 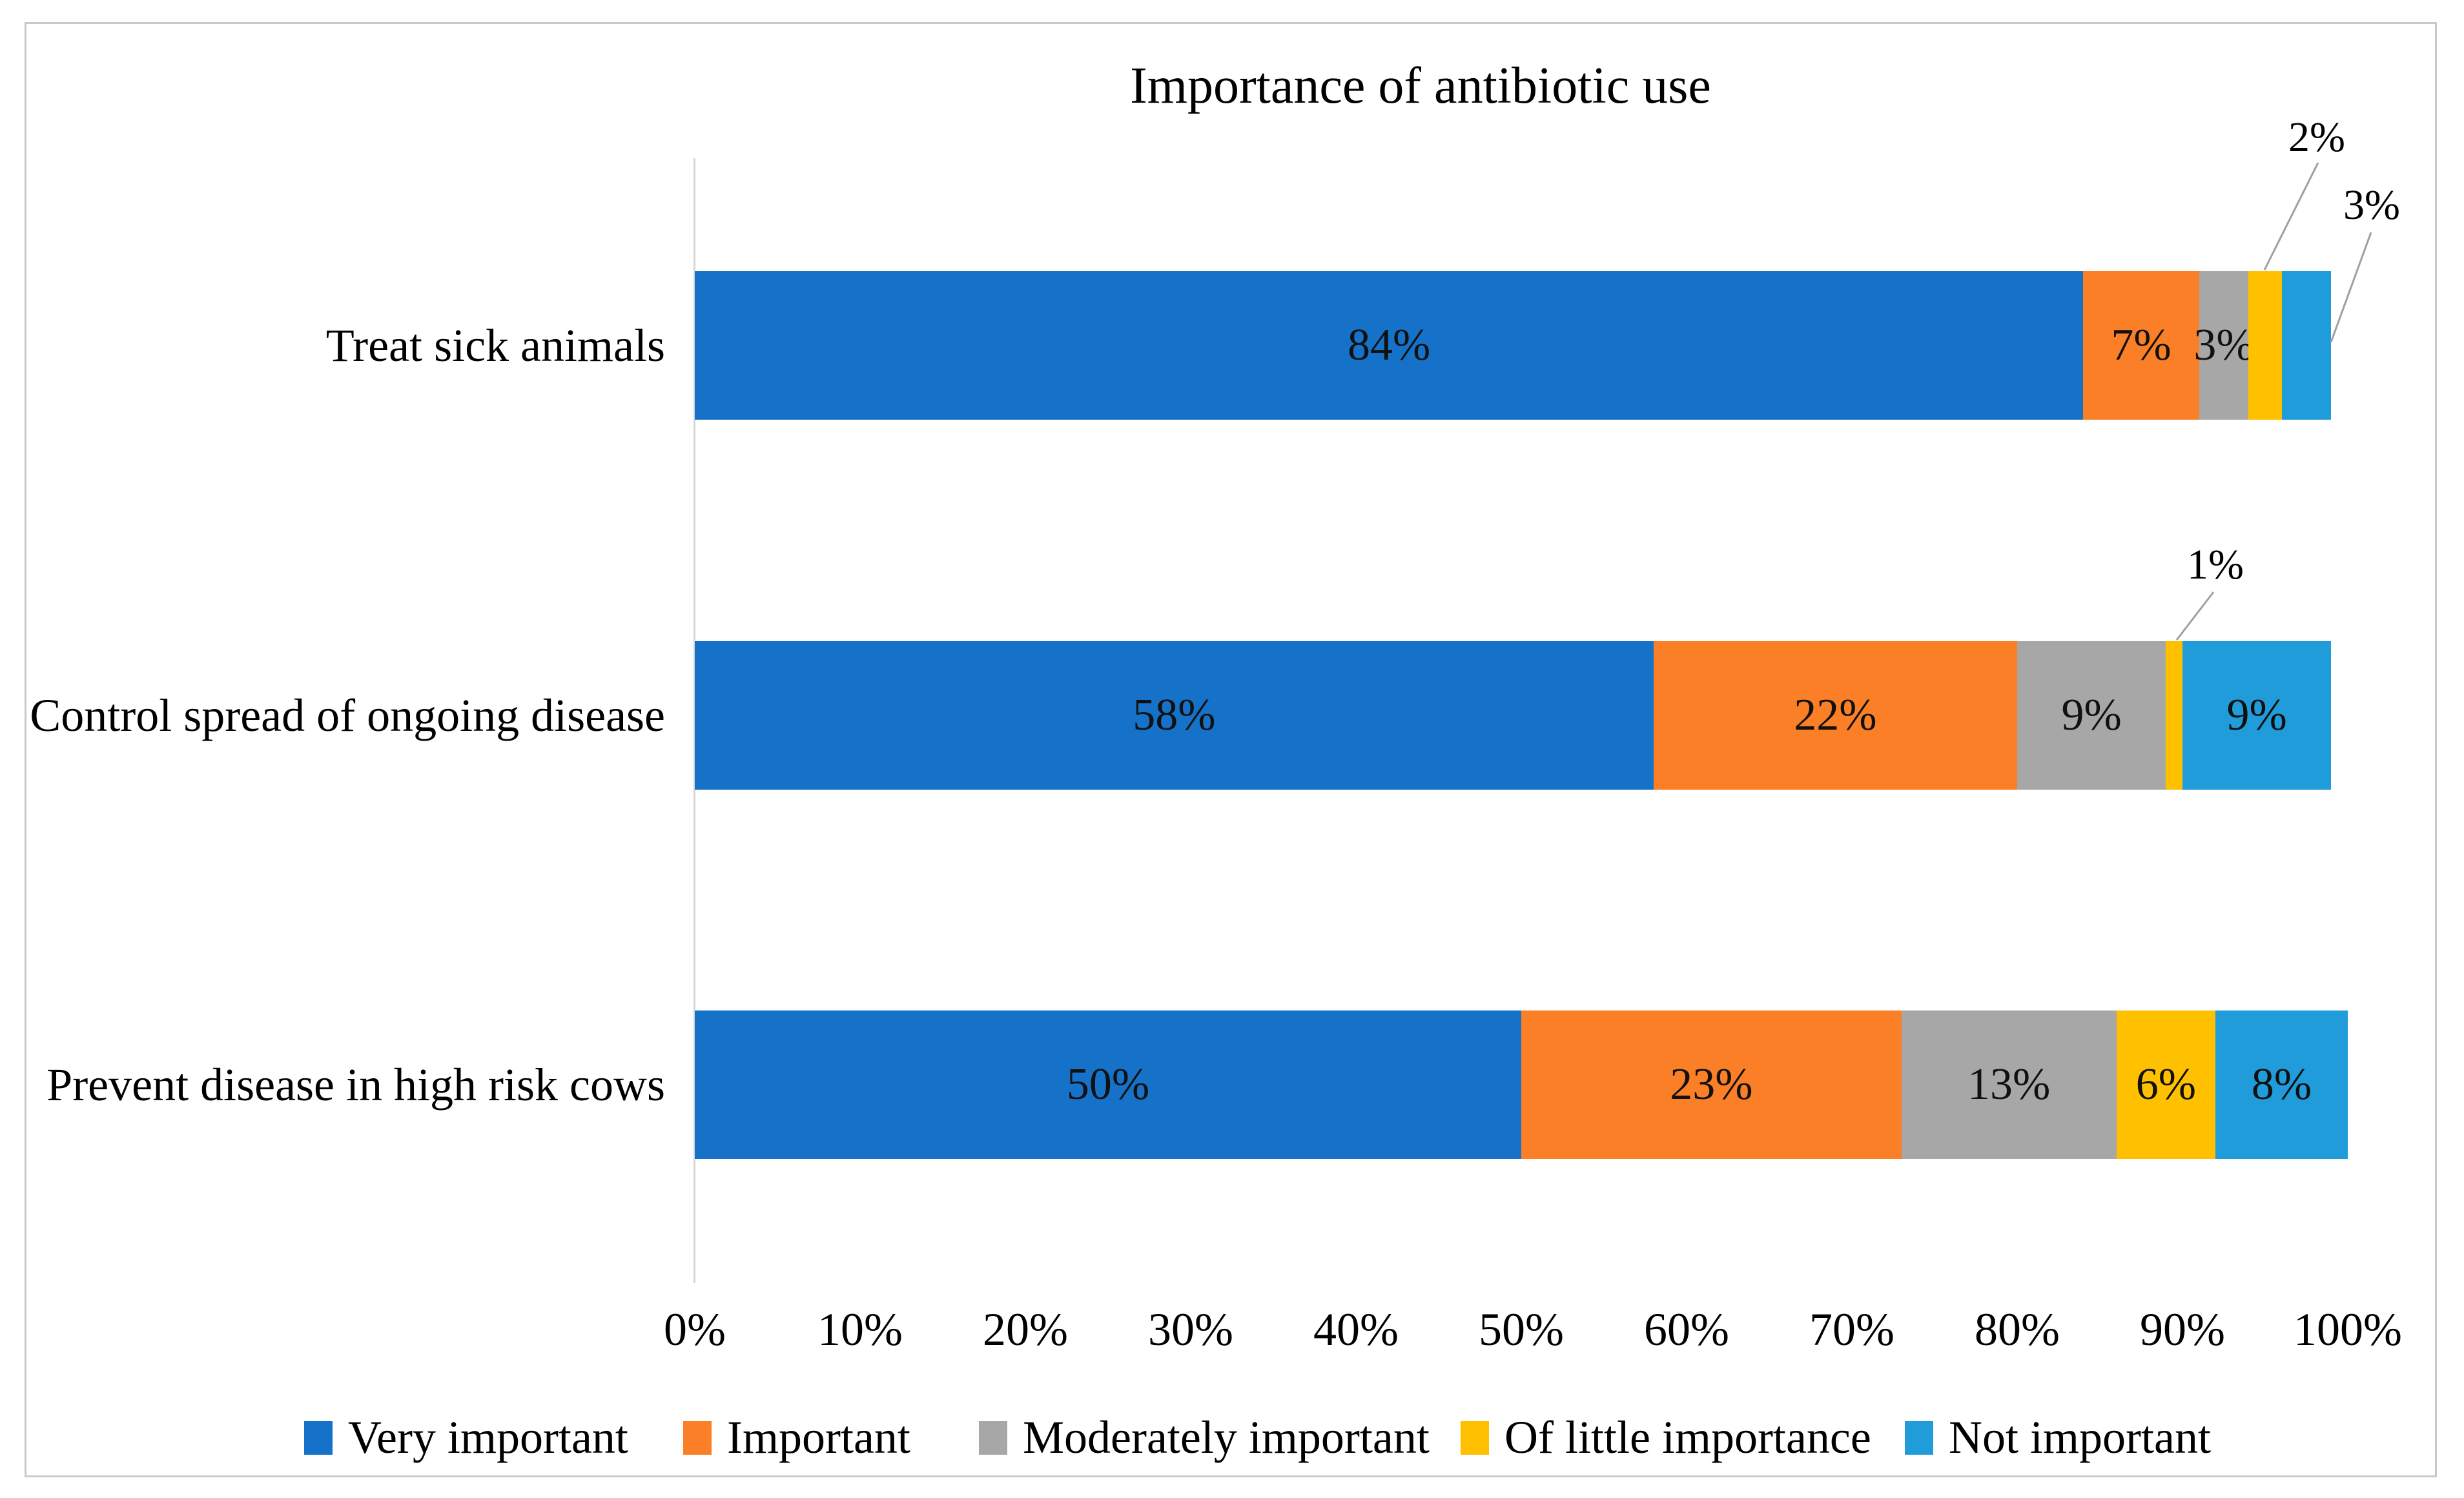 I want to click on legend-item-very-important: Very important, so click(x=466, y=1437).